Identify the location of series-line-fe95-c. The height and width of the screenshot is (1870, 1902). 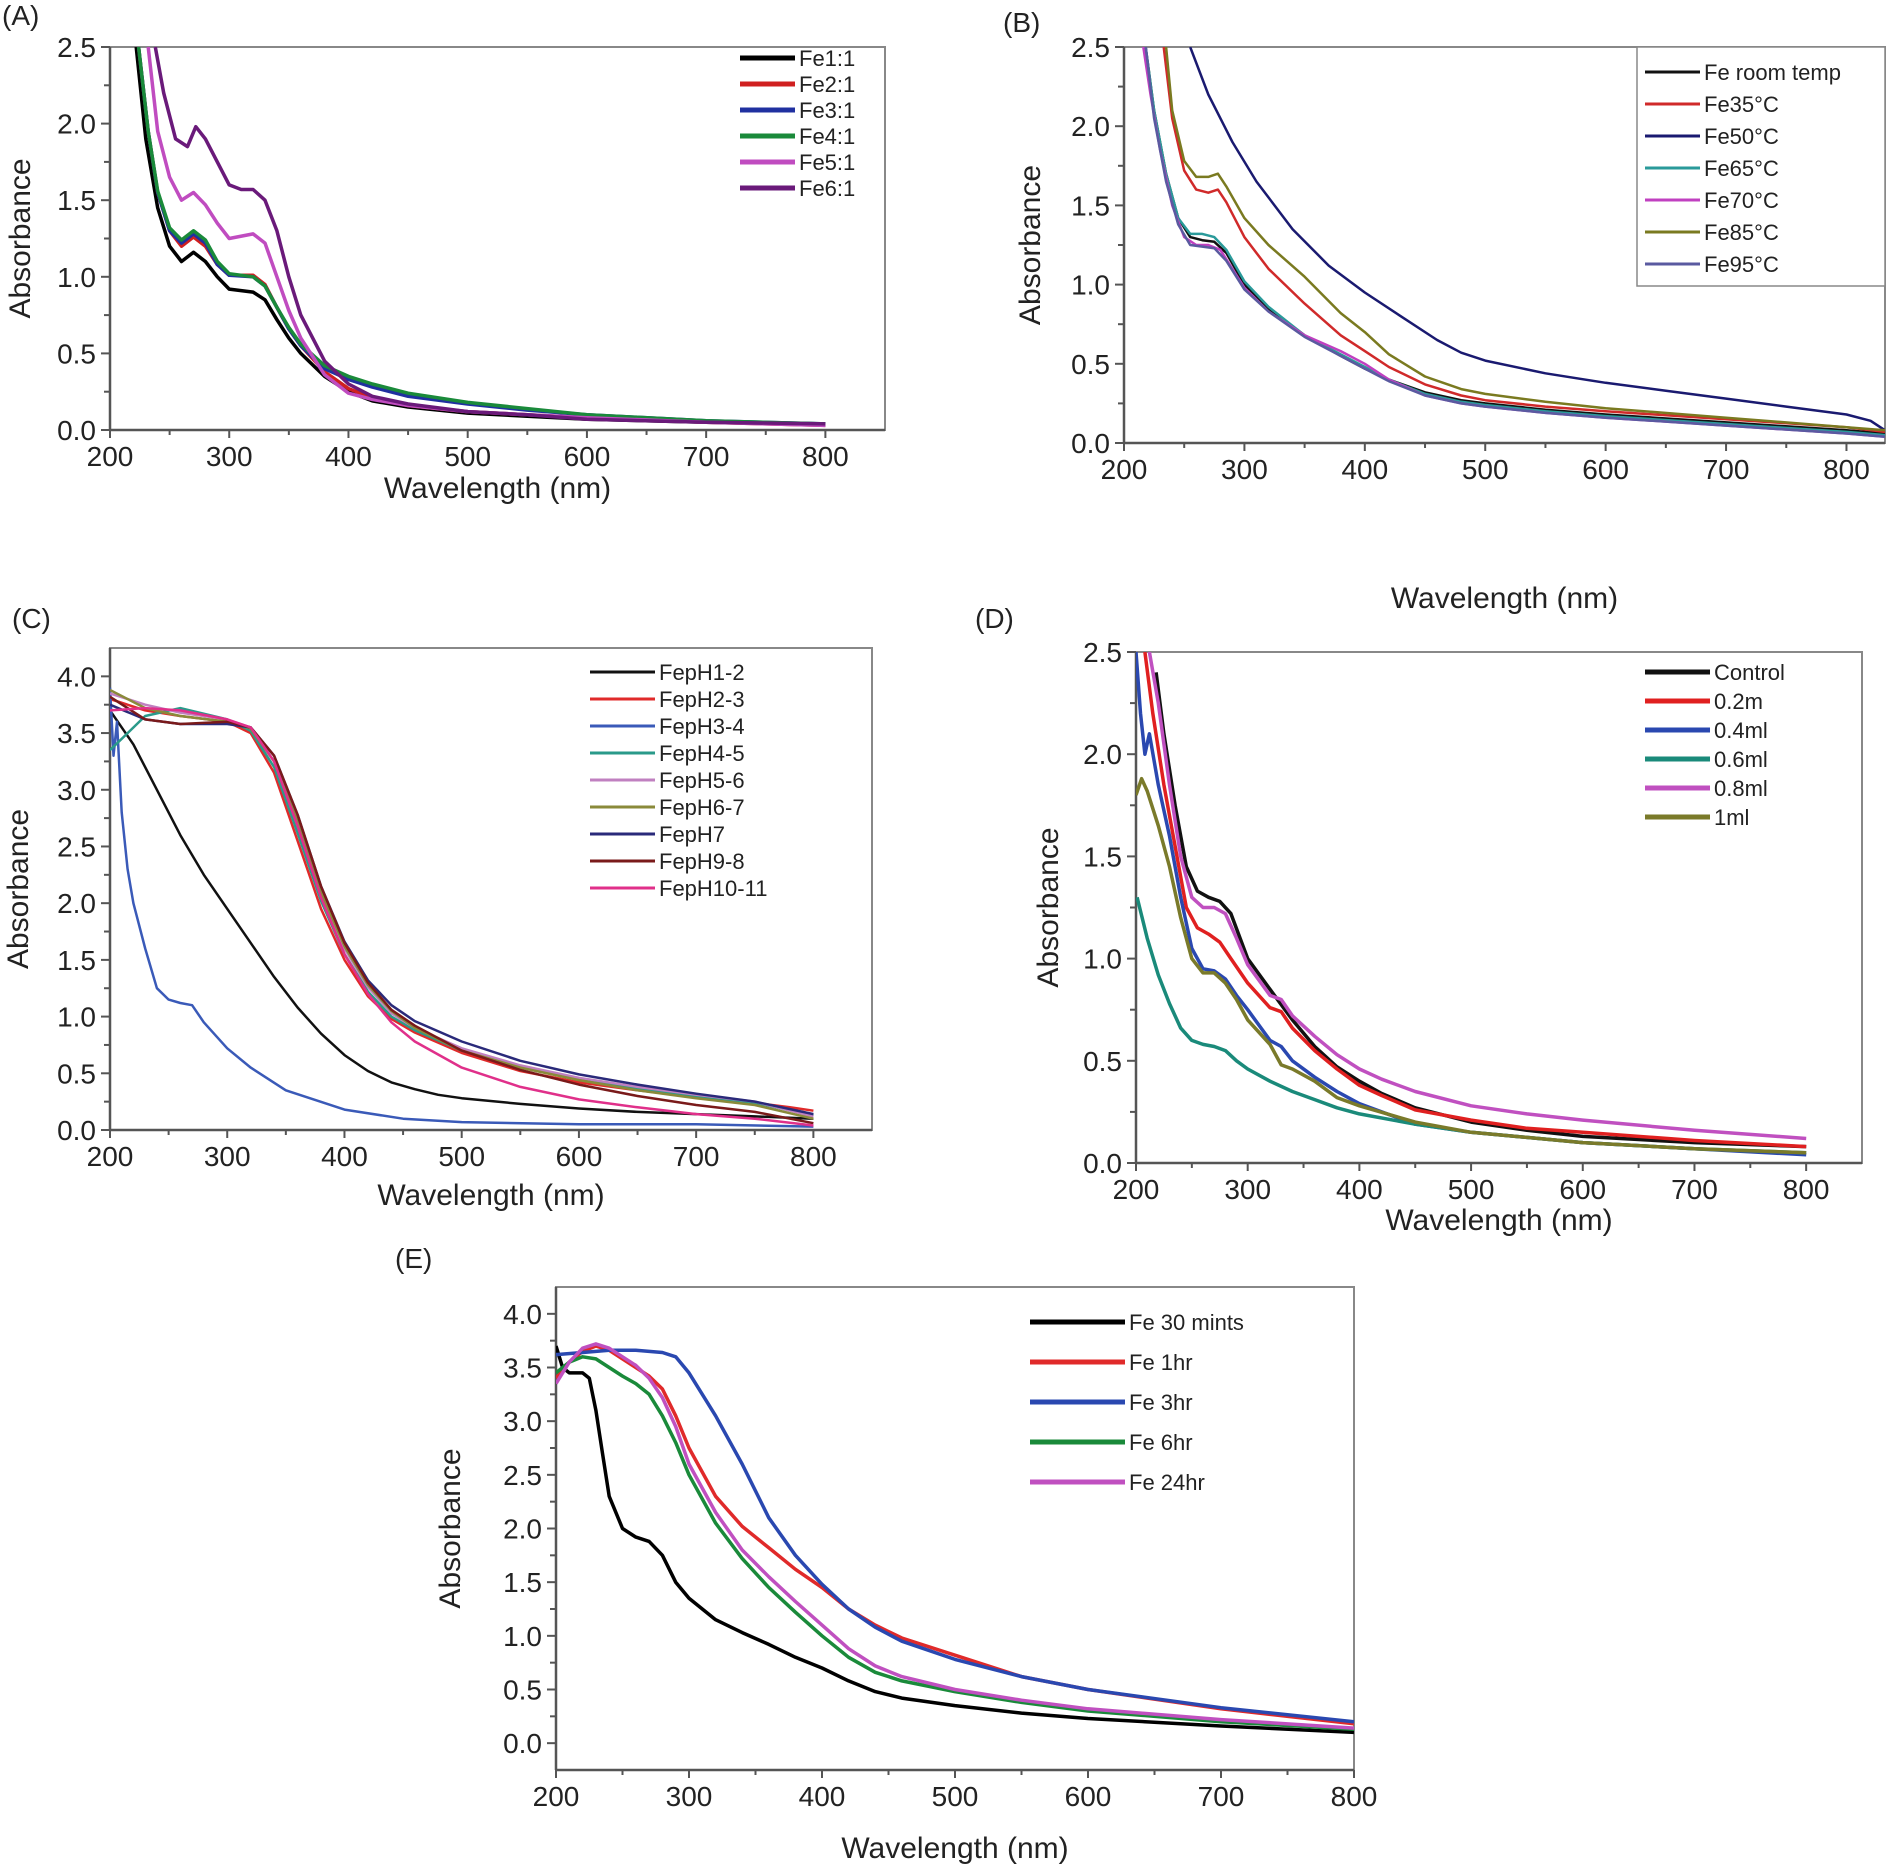
(1514, 242).